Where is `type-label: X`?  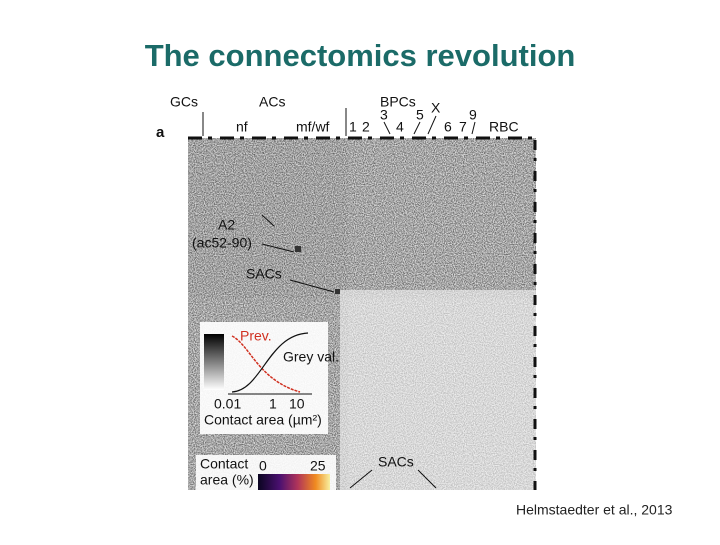
type-label: X is located at coordinates (436, 108).